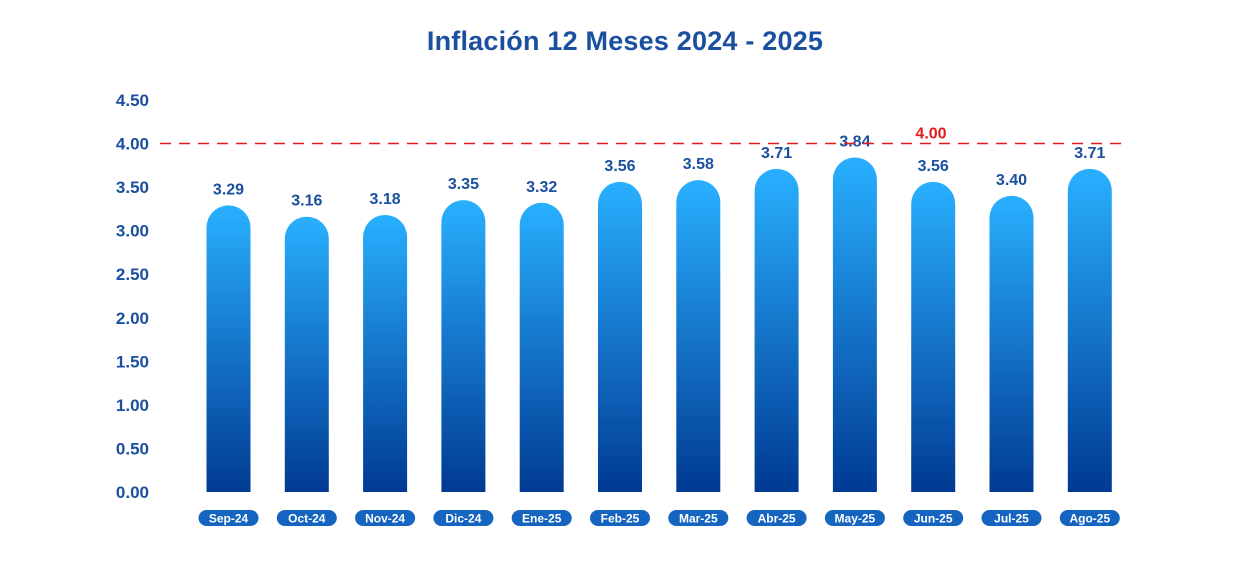  What do you see at coordinates (385, 199) in the screenshot?
I see `data-label: 3.18` at bounding box center [385, 199].